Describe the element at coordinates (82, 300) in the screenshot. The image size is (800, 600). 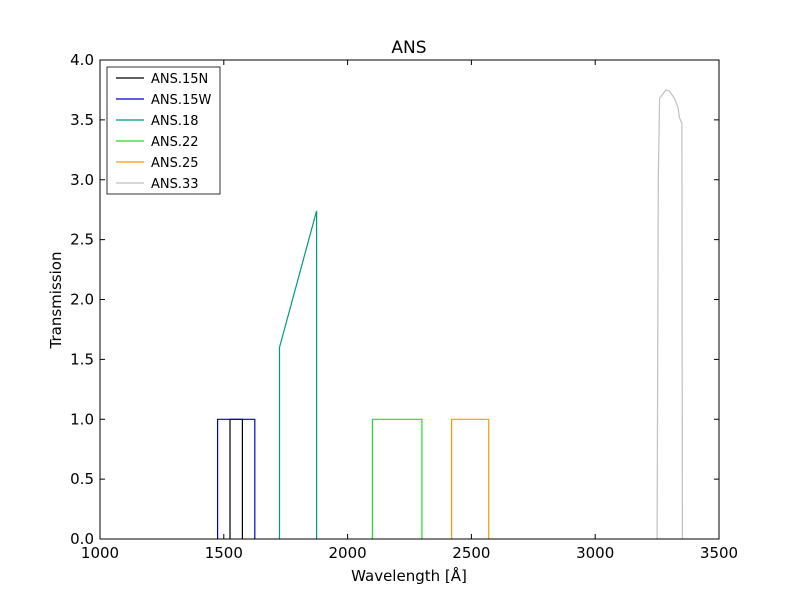
I see `y-tick-label: 2.0` at that location.